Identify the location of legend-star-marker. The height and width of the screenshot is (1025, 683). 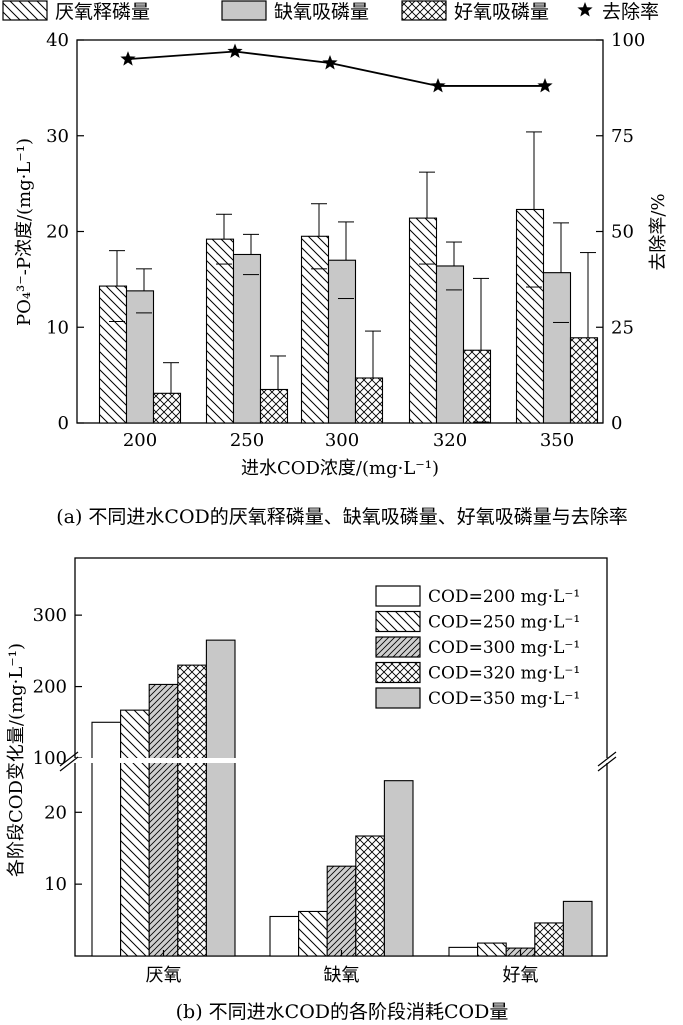
(585, 9).